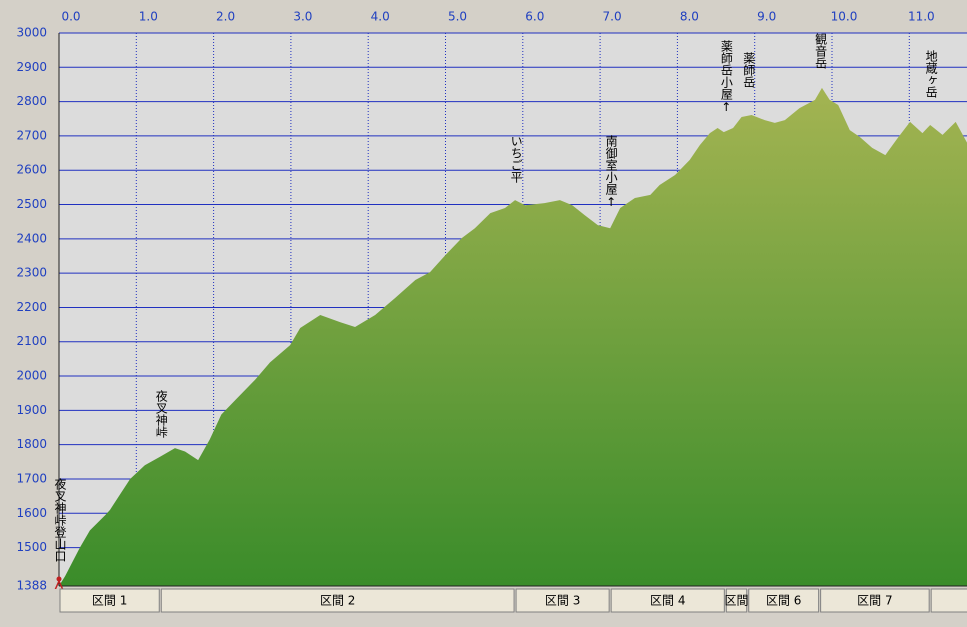  What do you see at coordinates (931, 74) in the screenshot?
I see `waypoint-label: 地蔵ヶ岳` at bounding box center [931, 74].